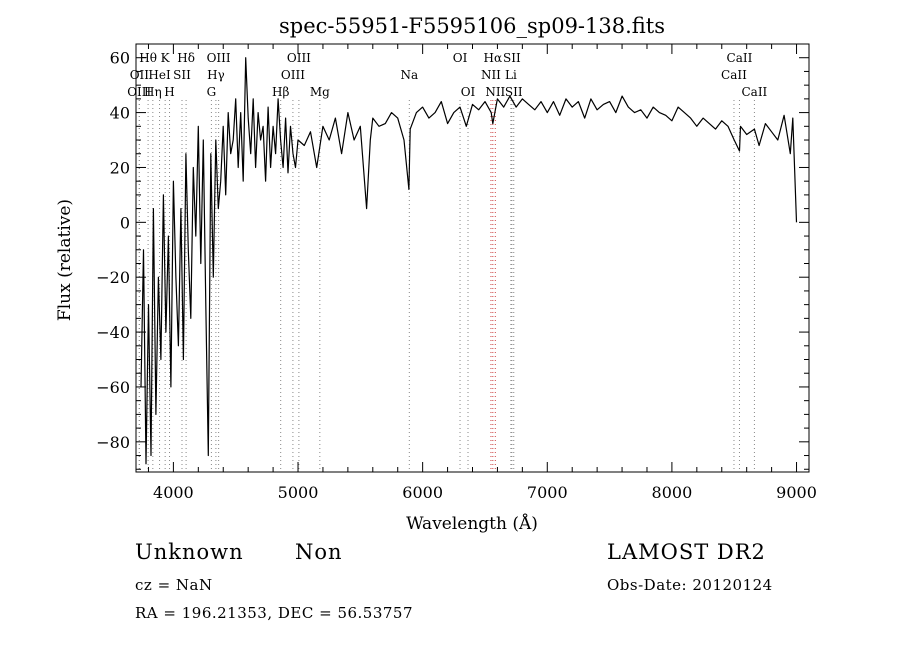 The image size is (900, 650). I want to click on line-label-26: CaII, so click(734, 75).